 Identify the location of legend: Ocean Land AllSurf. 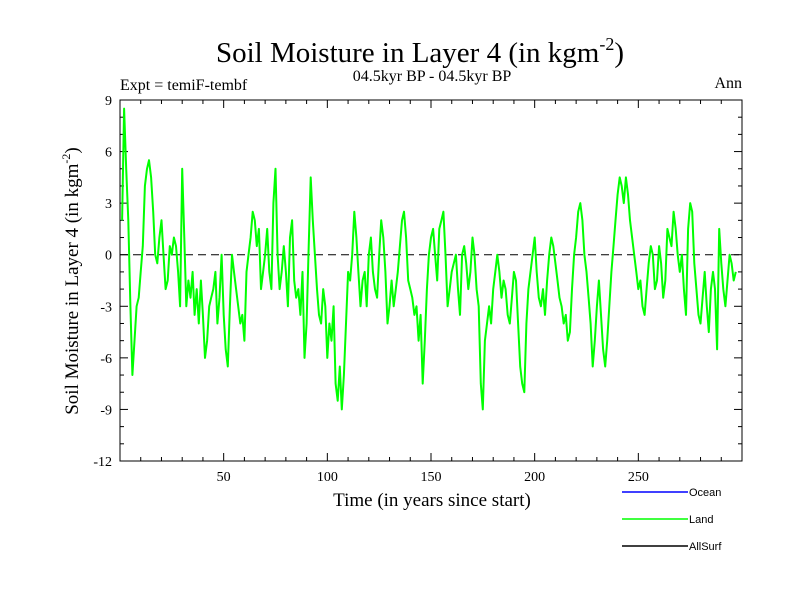
(672, 520).